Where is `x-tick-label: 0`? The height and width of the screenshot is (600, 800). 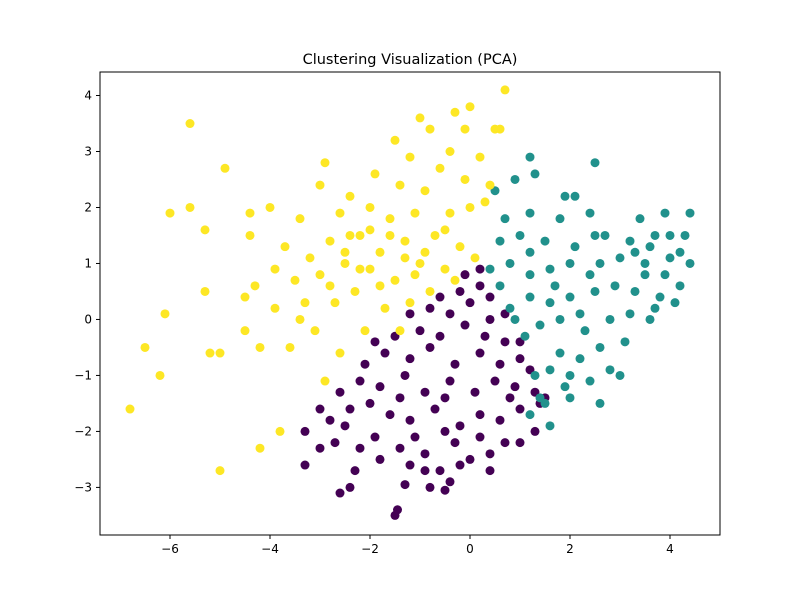
x-tick-label: 0 is located at coordinates (470, 549).